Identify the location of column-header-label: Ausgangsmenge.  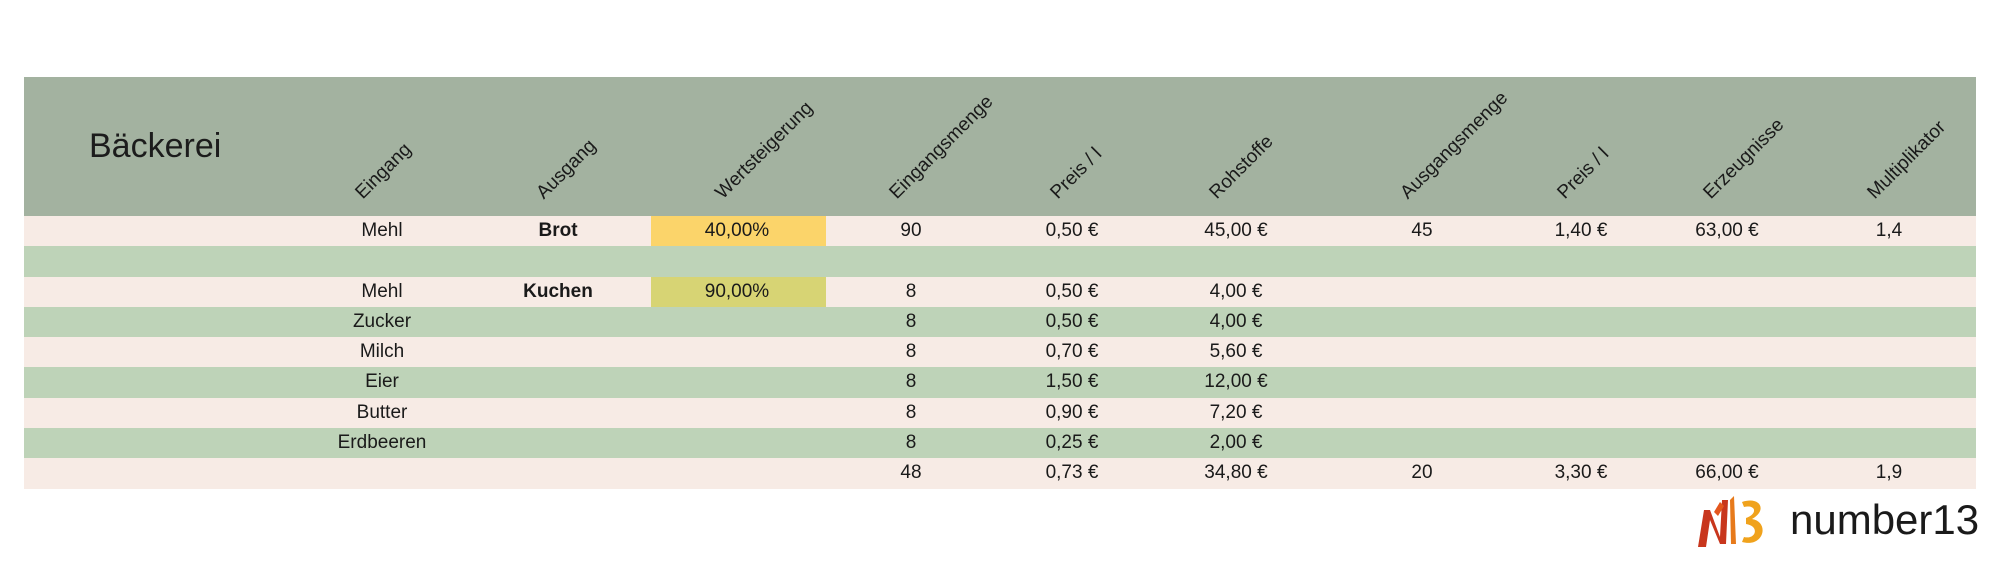
(1454, 145).